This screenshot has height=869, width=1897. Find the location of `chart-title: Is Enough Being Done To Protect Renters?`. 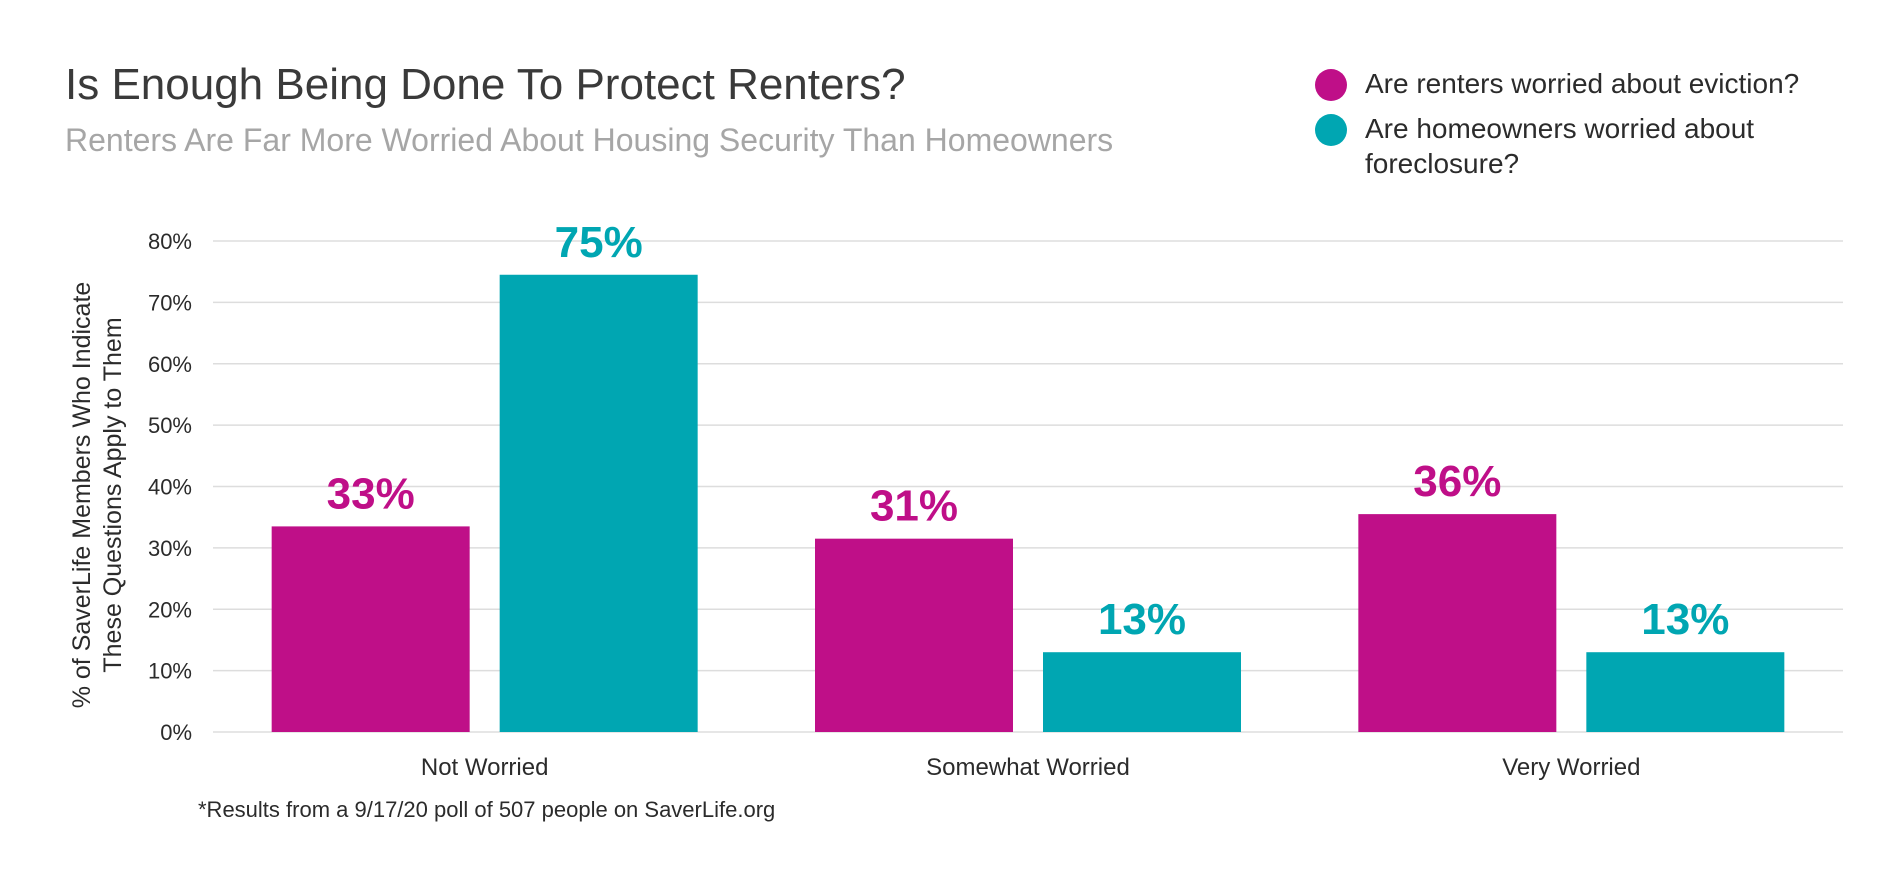

chart-title: Is Enough Being Done To Protect Renters? is located at coordinates (485, 84).